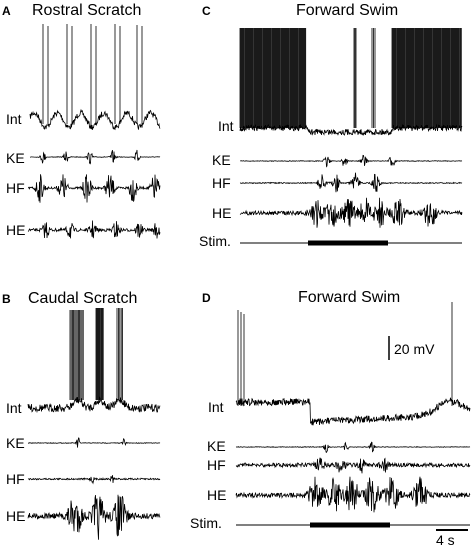 The height and width of the screenshot is (549, 472). Describe the element at coordinates (353, 494) in the screenshot. I see `panel-d-he-trace` at that location.